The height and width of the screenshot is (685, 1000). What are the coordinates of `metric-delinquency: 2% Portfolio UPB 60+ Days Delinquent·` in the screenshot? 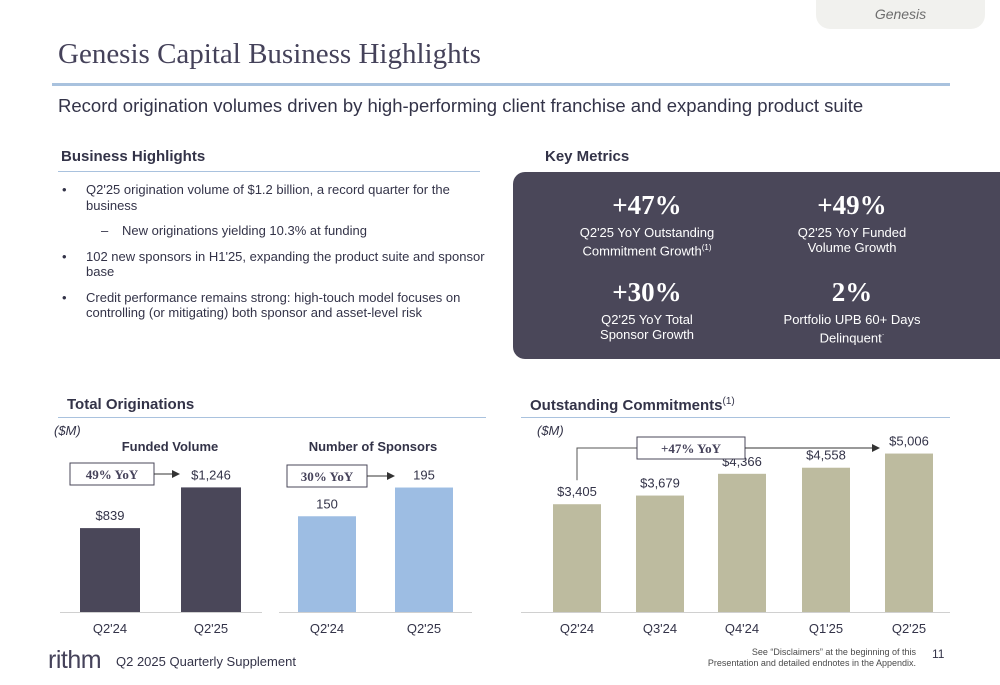 It's located at (852, 310).